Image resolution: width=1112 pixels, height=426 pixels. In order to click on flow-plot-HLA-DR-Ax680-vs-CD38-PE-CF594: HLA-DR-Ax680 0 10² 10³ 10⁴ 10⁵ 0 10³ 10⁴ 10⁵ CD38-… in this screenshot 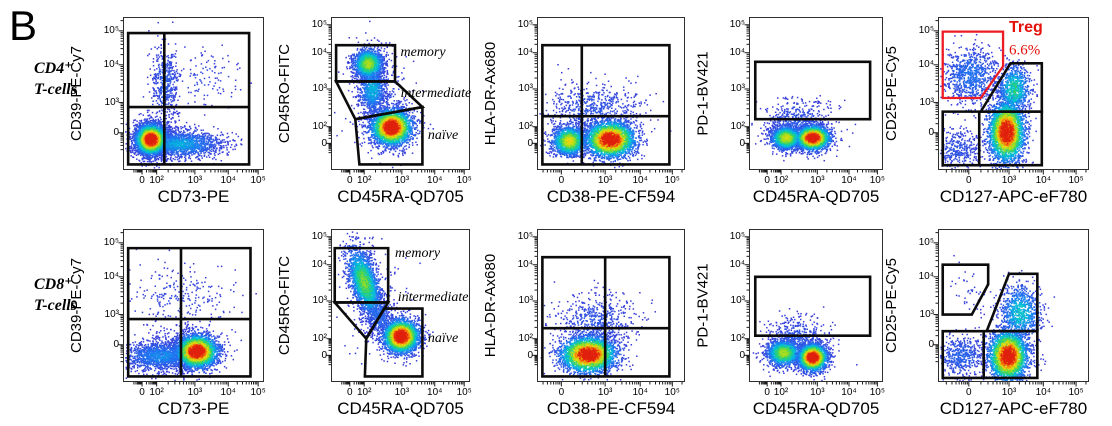, I will do `click(584, 323)`.